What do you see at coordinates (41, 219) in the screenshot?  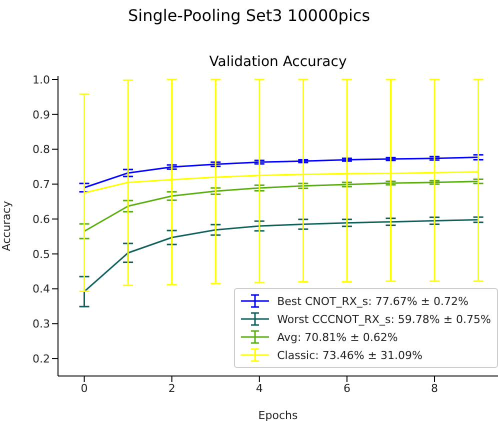 I see `y-tick-label: 0.6` at bounding box center [41, 219].